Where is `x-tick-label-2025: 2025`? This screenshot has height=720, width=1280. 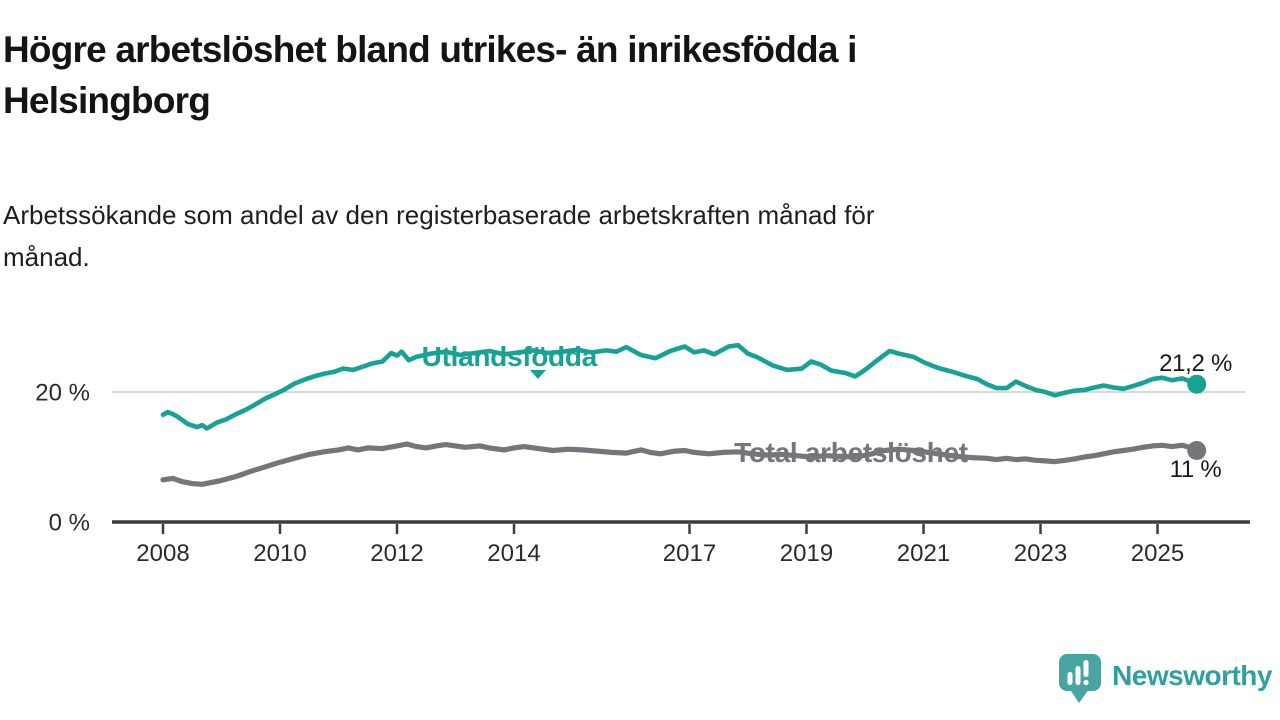
x-tick-label-2025: 2025 is located at coordinates (1157, 553).